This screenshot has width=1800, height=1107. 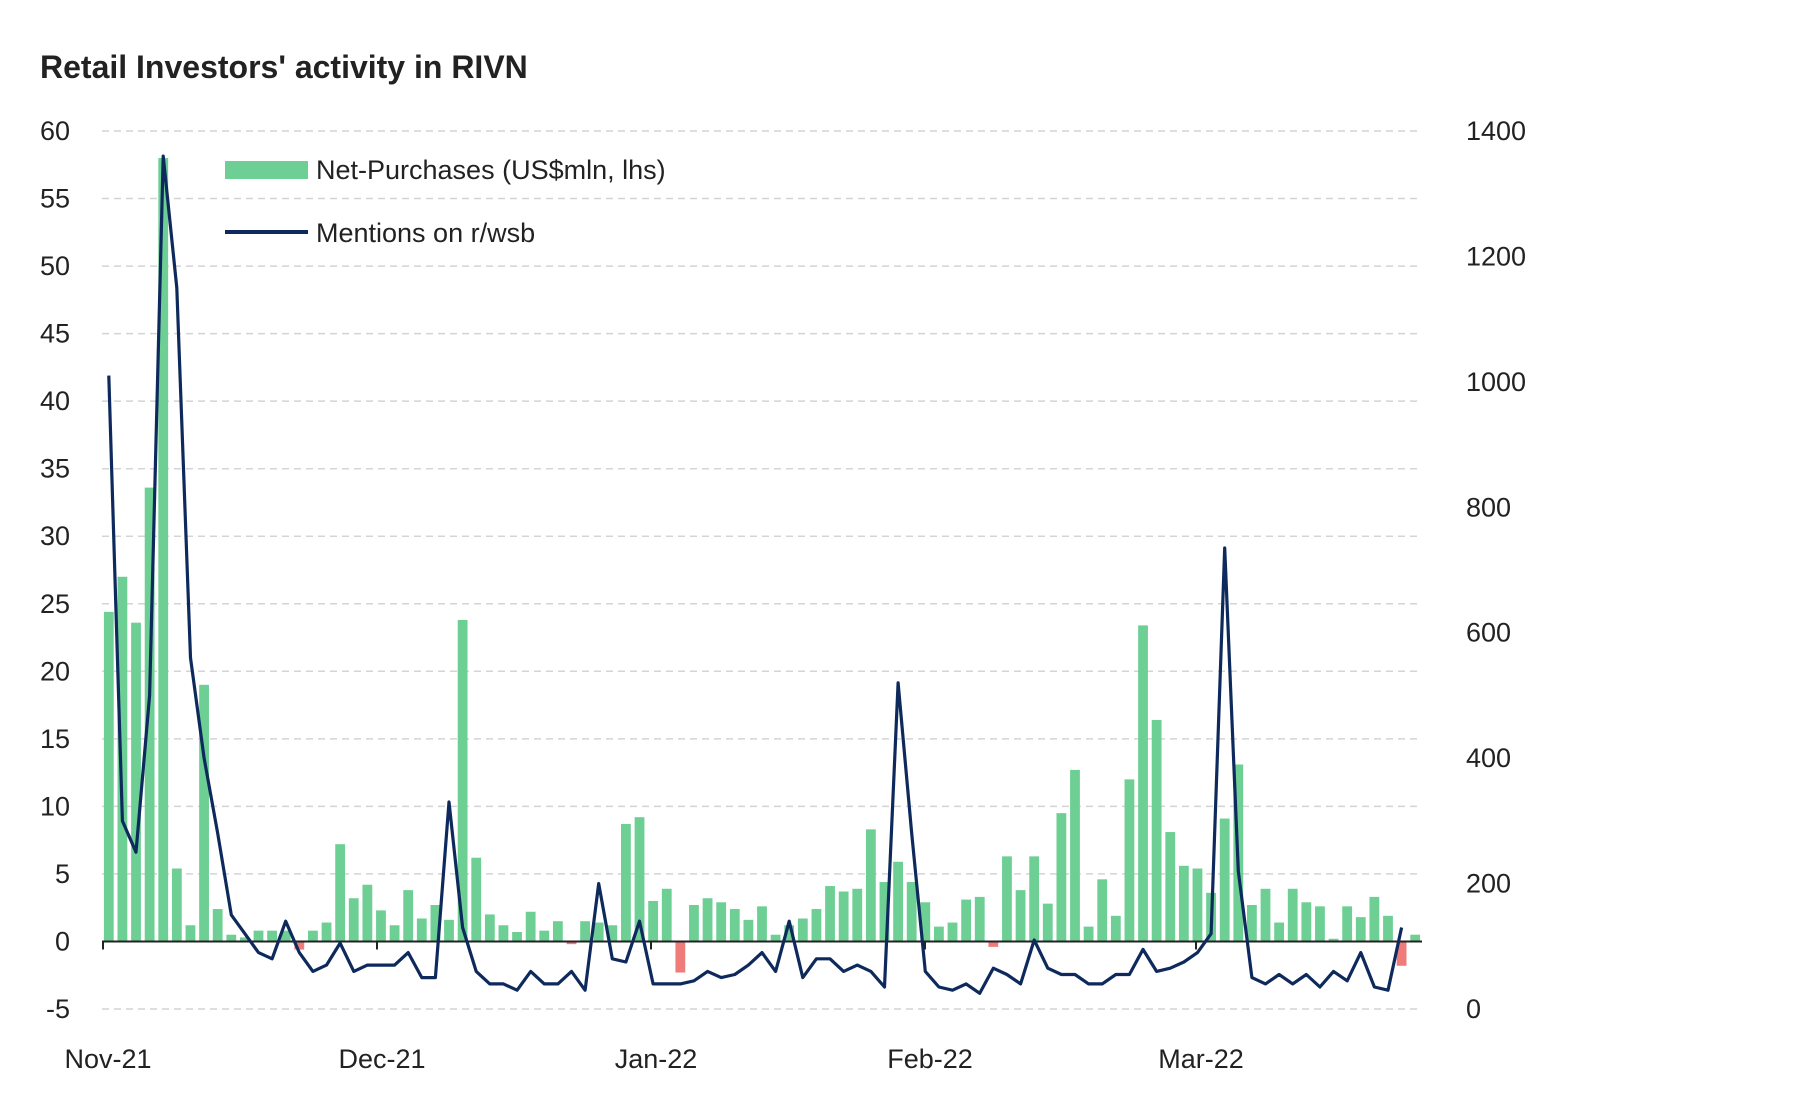 I want to click on y-right-tick-label: 1000, so click(x=1496, y=382).